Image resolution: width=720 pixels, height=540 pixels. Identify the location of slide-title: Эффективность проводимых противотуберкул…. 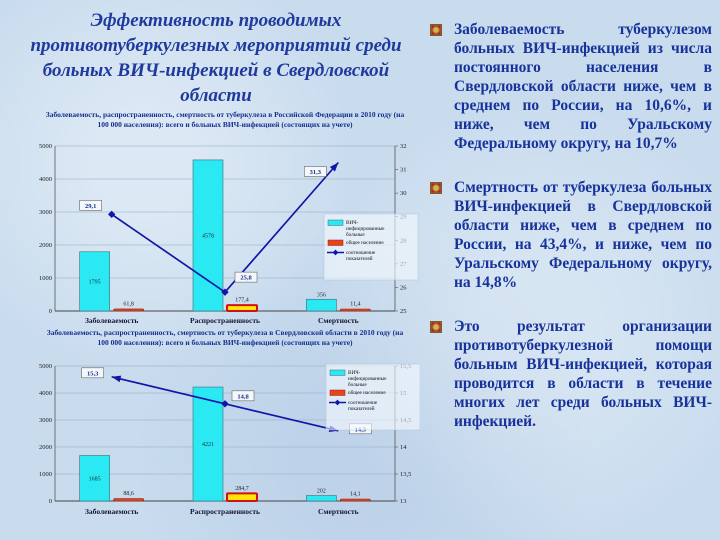
(216, 58).